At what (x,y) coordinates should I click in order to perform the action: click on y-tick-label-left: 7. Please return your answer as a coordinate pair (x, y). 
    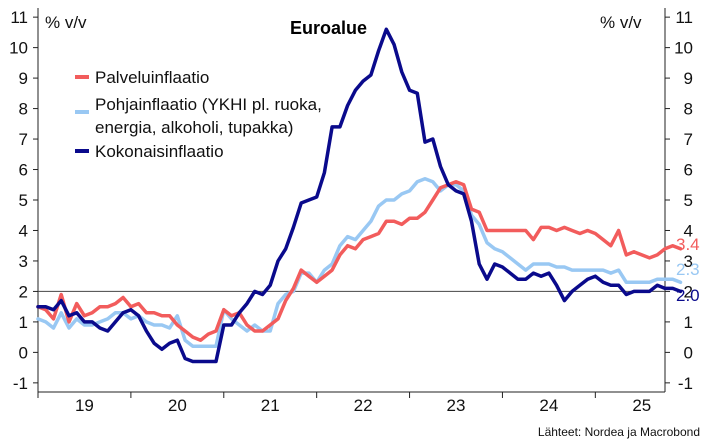
    Looking at the image, I should click on (23, 139).